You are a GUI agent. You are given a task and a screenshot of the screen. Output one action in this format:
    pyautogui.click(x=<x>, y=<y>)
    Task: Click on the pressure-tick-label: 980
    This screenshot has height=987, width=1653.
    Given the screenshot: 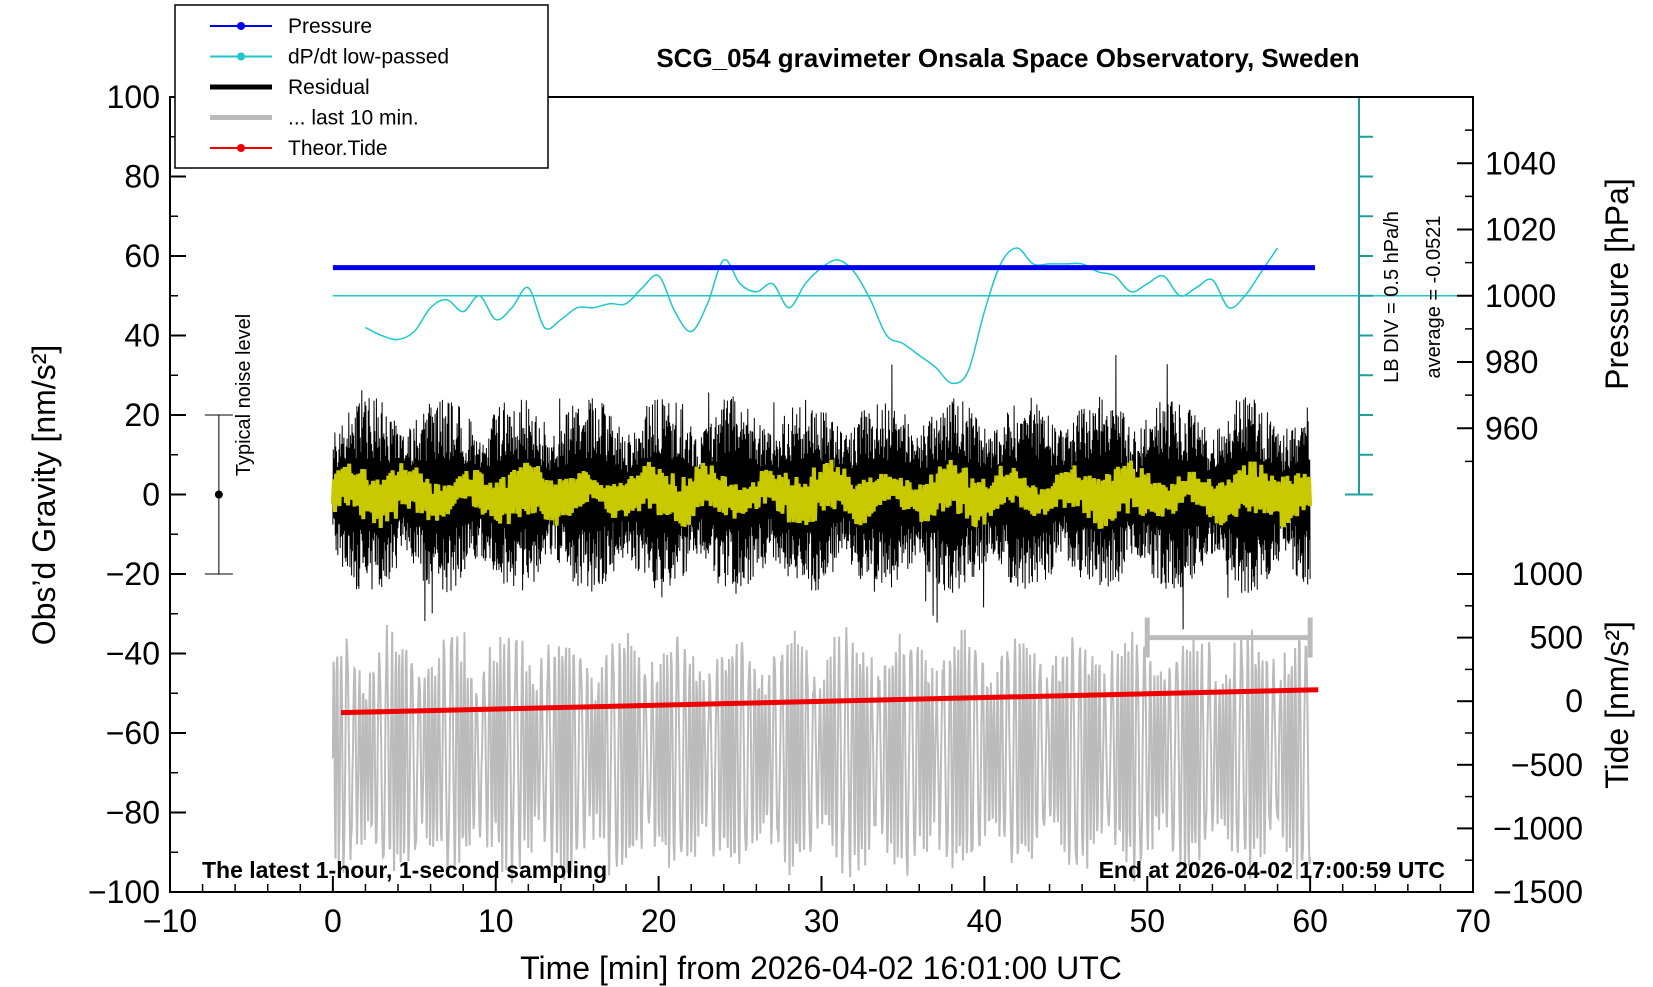 What is the action you would take?
    pyautogui.click(x=1511, y=362)
    